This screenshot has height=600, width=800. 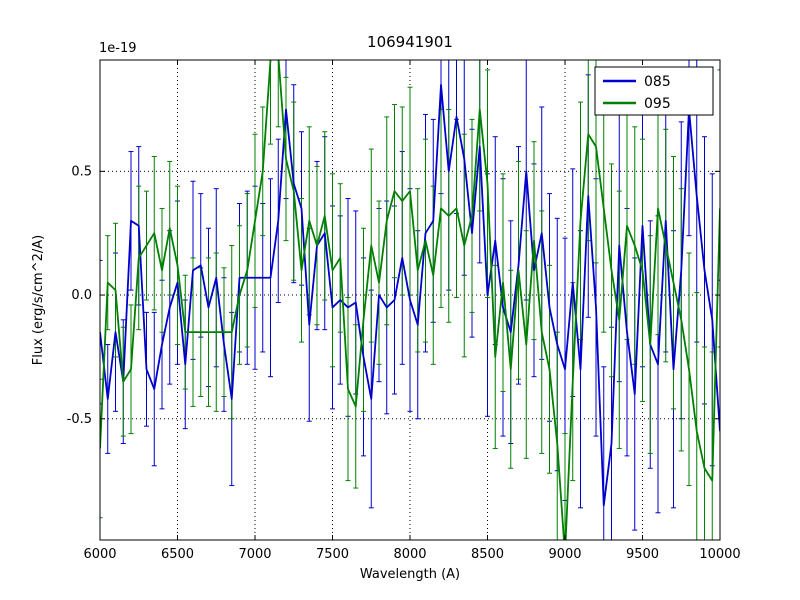 I want to click on legend-label-095: 095, so click(x=657, y=104).